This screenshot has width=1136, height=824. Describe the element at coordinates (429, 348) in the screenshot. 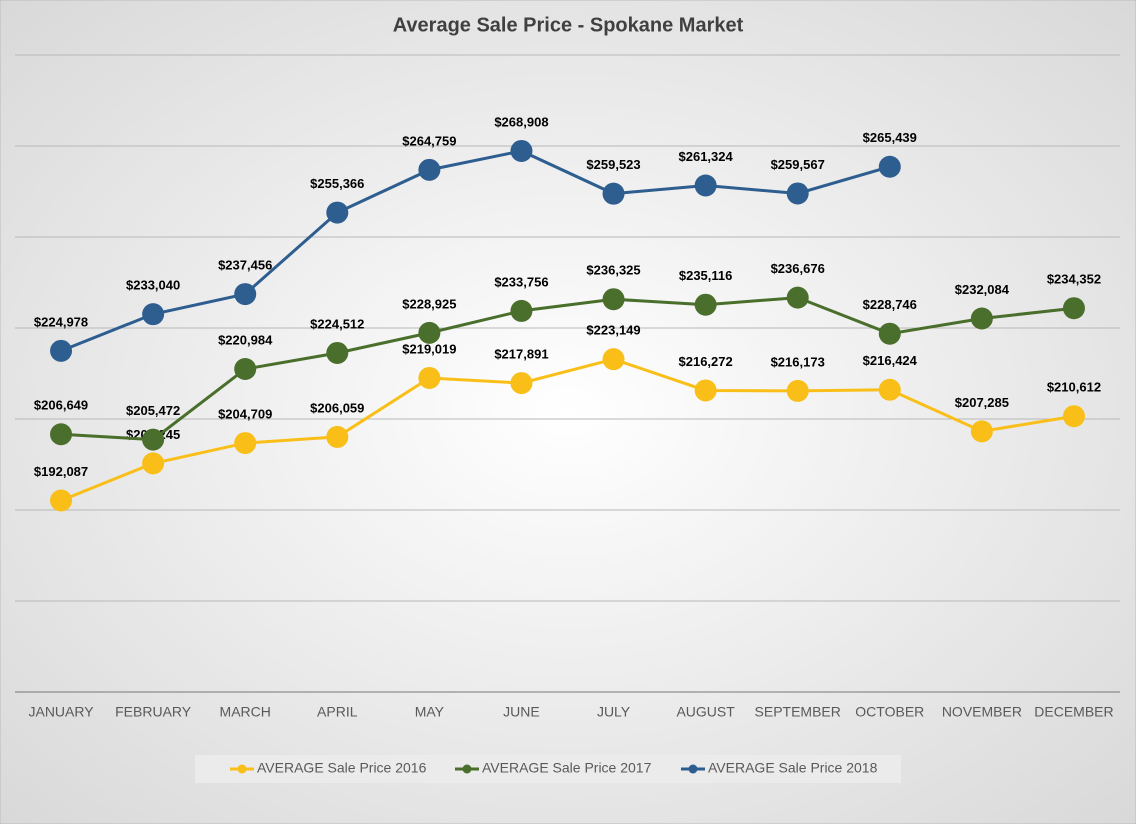

I see `data-label: $219,019` at that location.